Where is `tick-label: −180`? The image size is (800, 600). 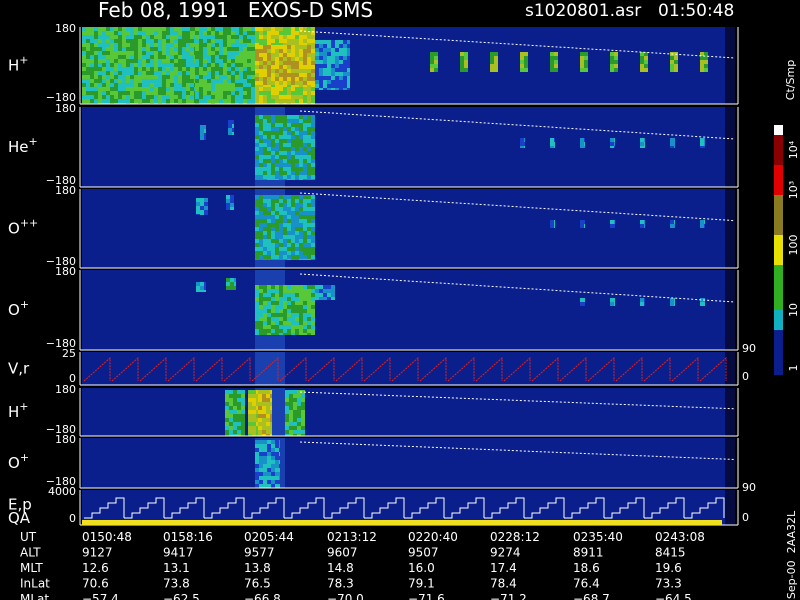
tick-label: −180 is located at coordinates (61, 180).